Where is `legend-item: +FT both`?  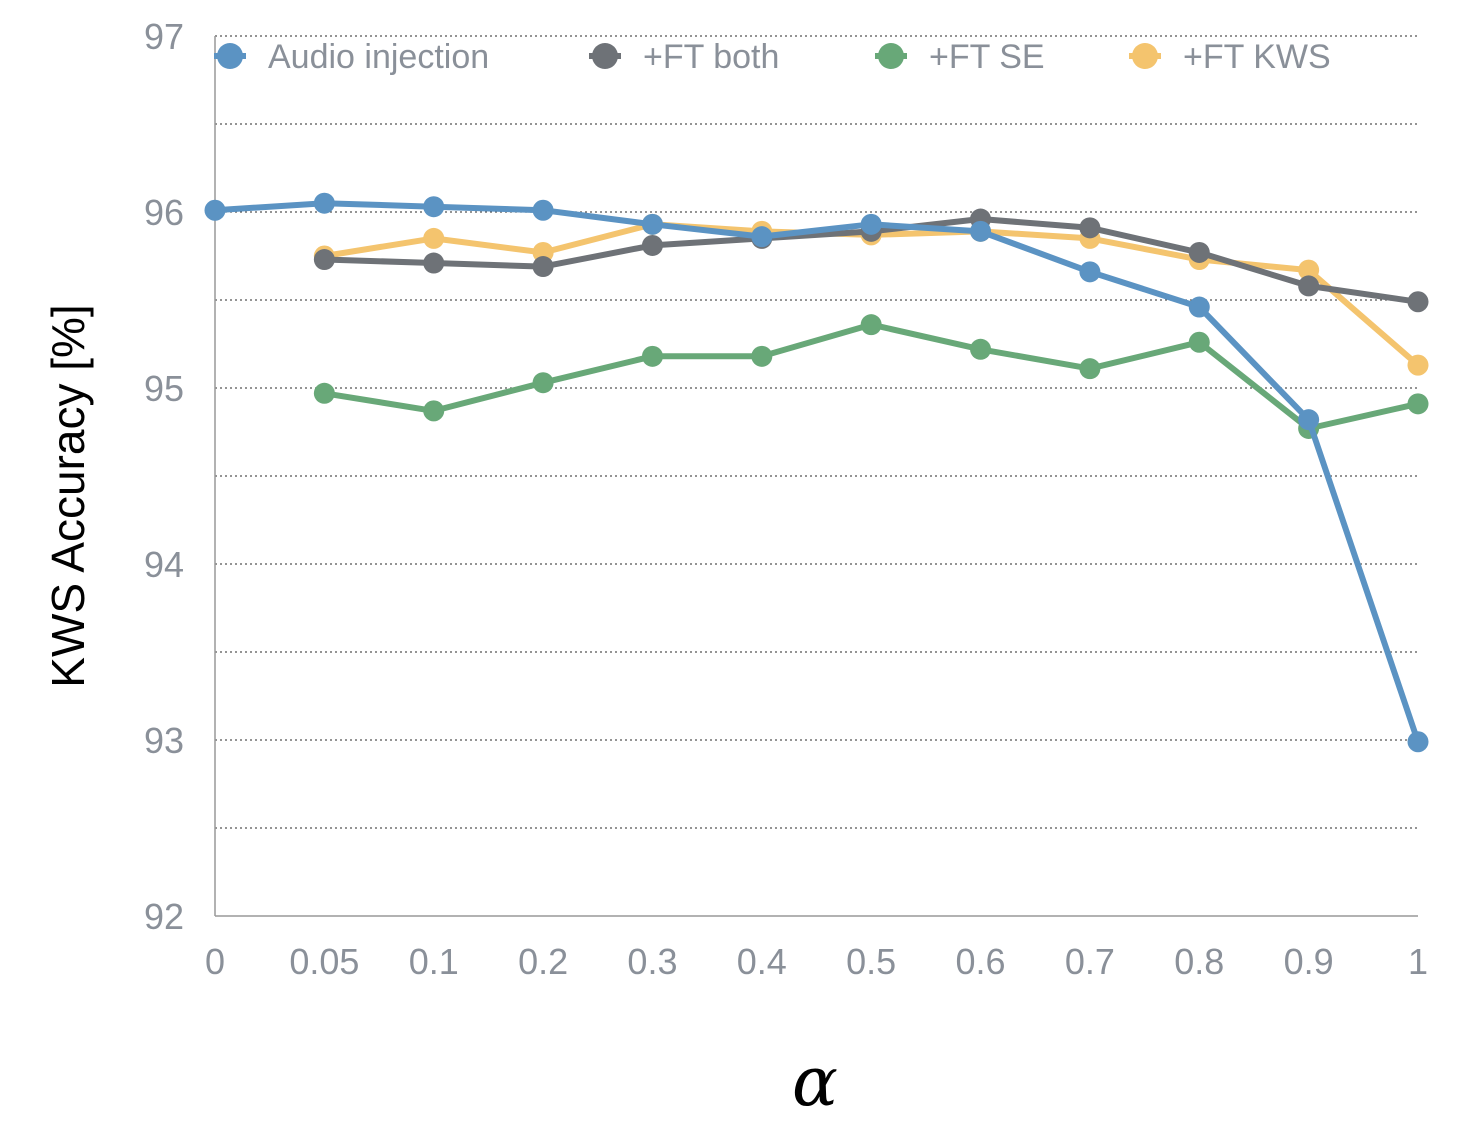 legend-item: +FT both is located at coordinates (684, 57).